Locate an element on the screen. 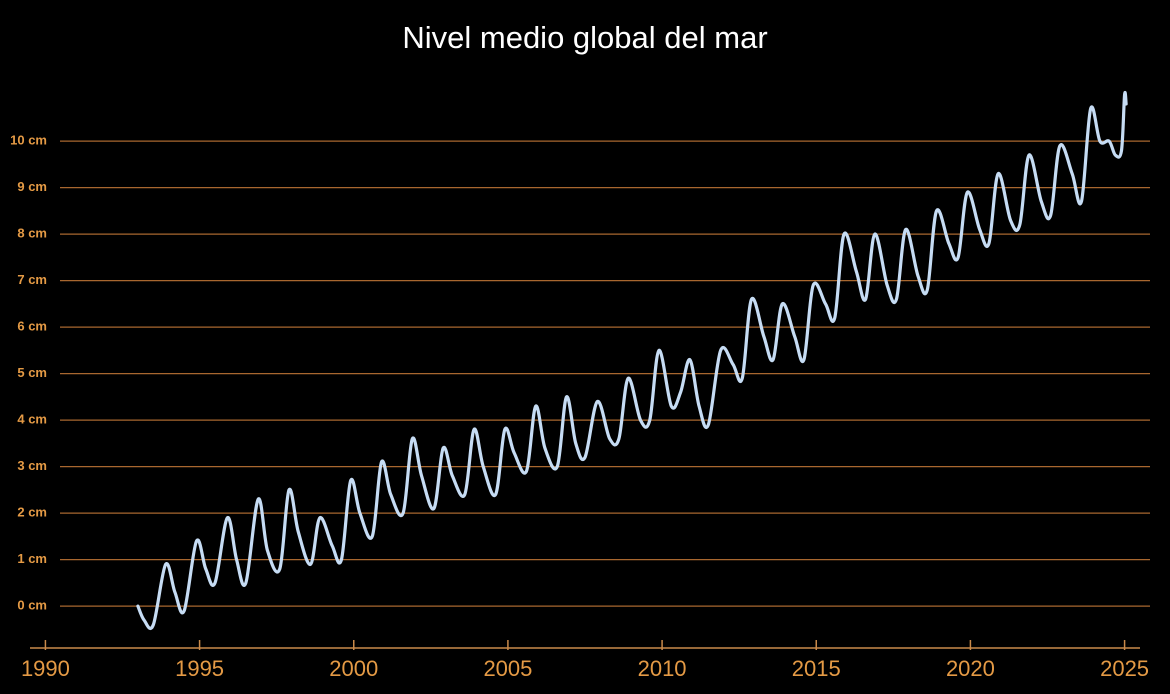 The image size is (1170, 694). x-tick-label: 2020 is located at coordinates (970, 668).